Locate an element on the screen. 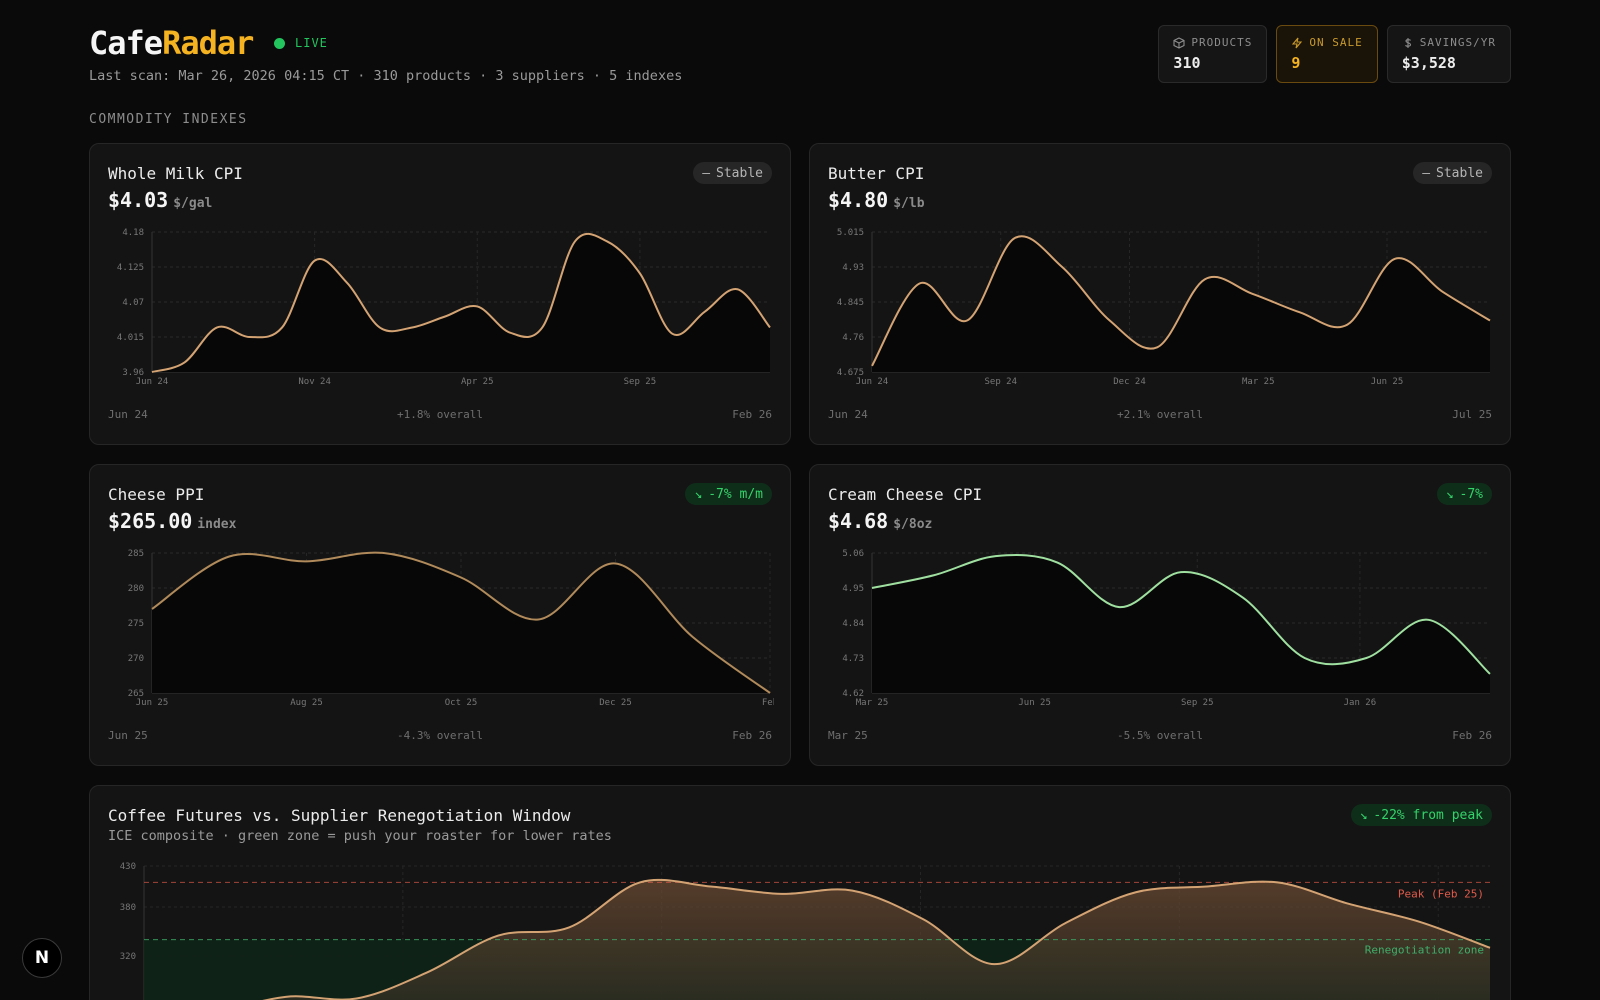 The height and width of the screenshot is (1000, 1600). x-tick-label: Feb is located at coordinates (768, 703).